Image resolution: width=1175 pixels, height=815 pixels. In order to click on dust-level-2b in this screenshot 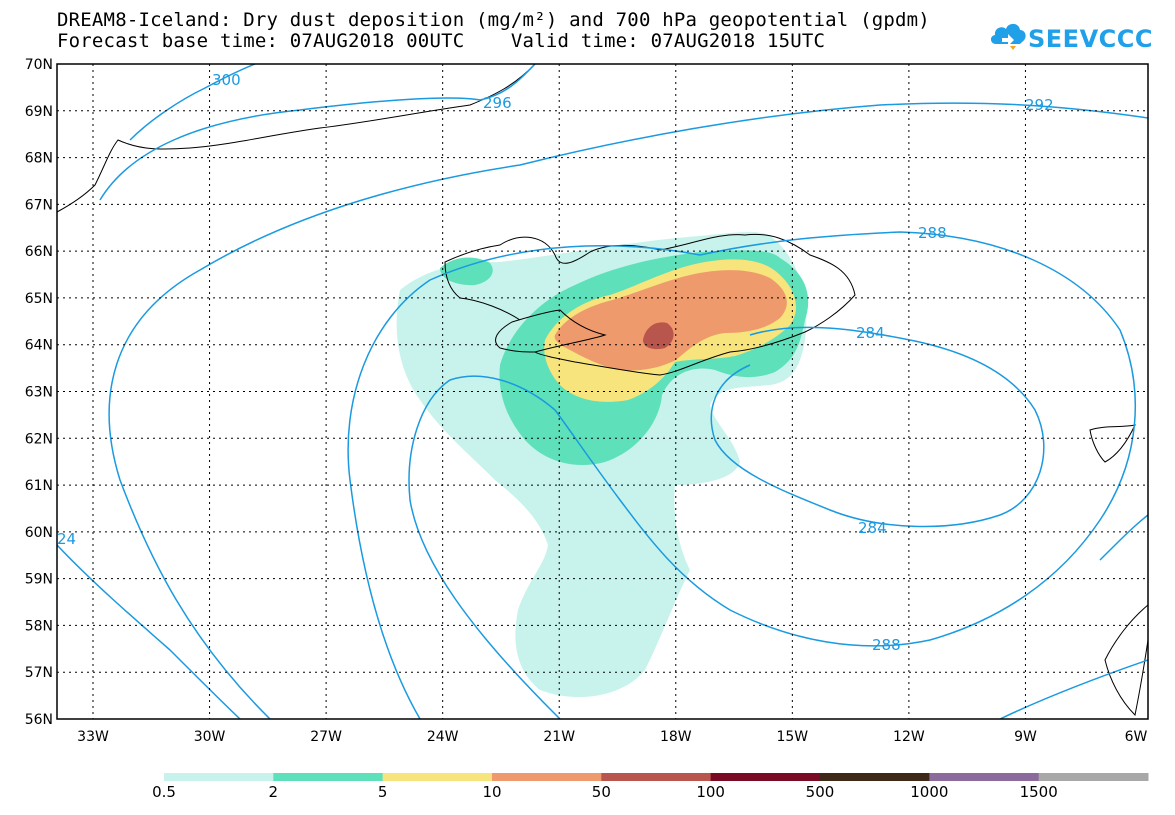, I will do `click(466, 271)`.